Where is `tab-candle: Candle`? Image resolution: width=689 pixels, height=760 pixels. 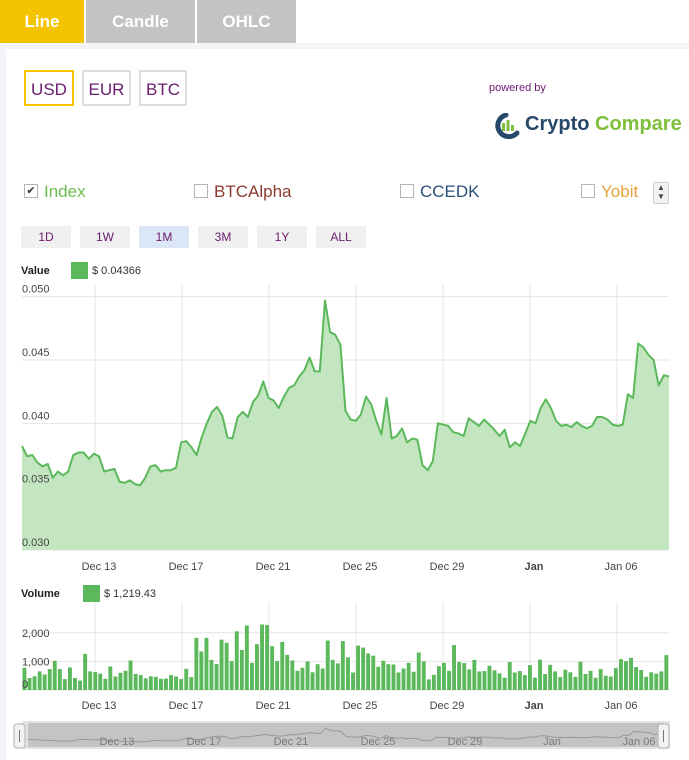 tab-candle: Candle is located at coordinates (140, 21).